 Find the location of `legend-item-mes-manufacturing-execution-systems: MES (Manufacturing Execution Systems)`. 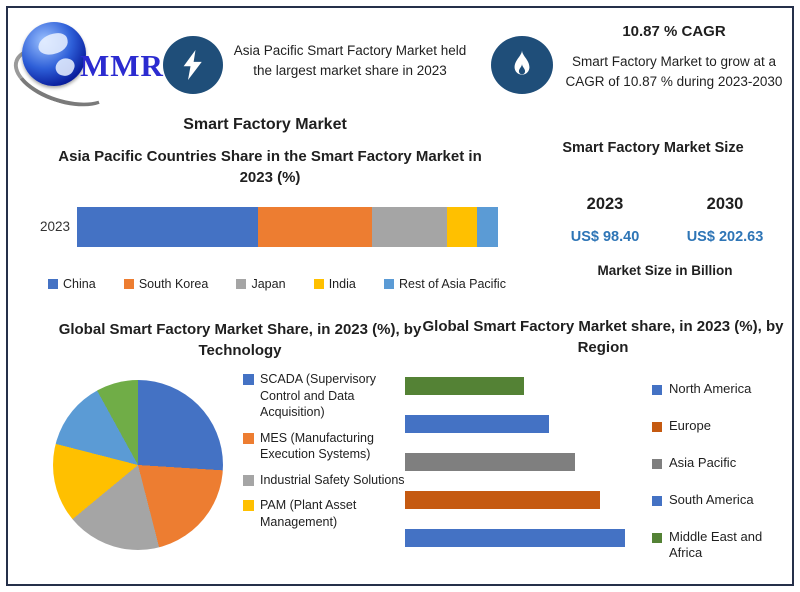

legend-item-mes-manufacturing-execution-systems: MES (Manufacturing Execution Systems) is located at coordinates (326, 446).